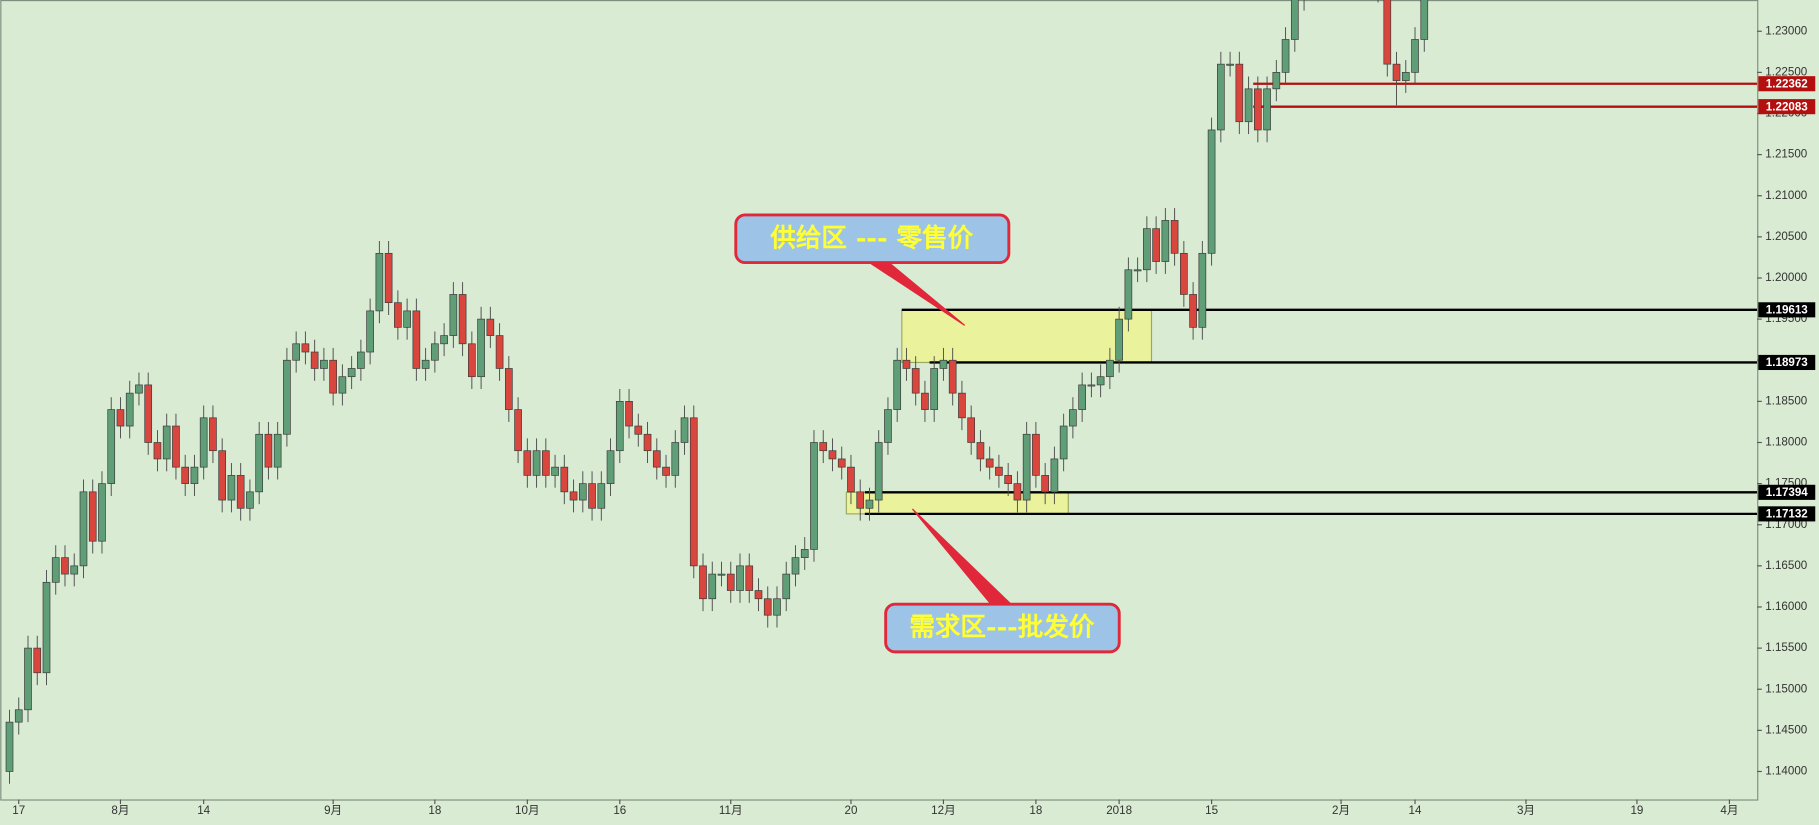  What do you see at coordinates (1786, 71) in the screenshot?
I see `y-tick-label: 1.22500` at bounding box center [1786, 71].